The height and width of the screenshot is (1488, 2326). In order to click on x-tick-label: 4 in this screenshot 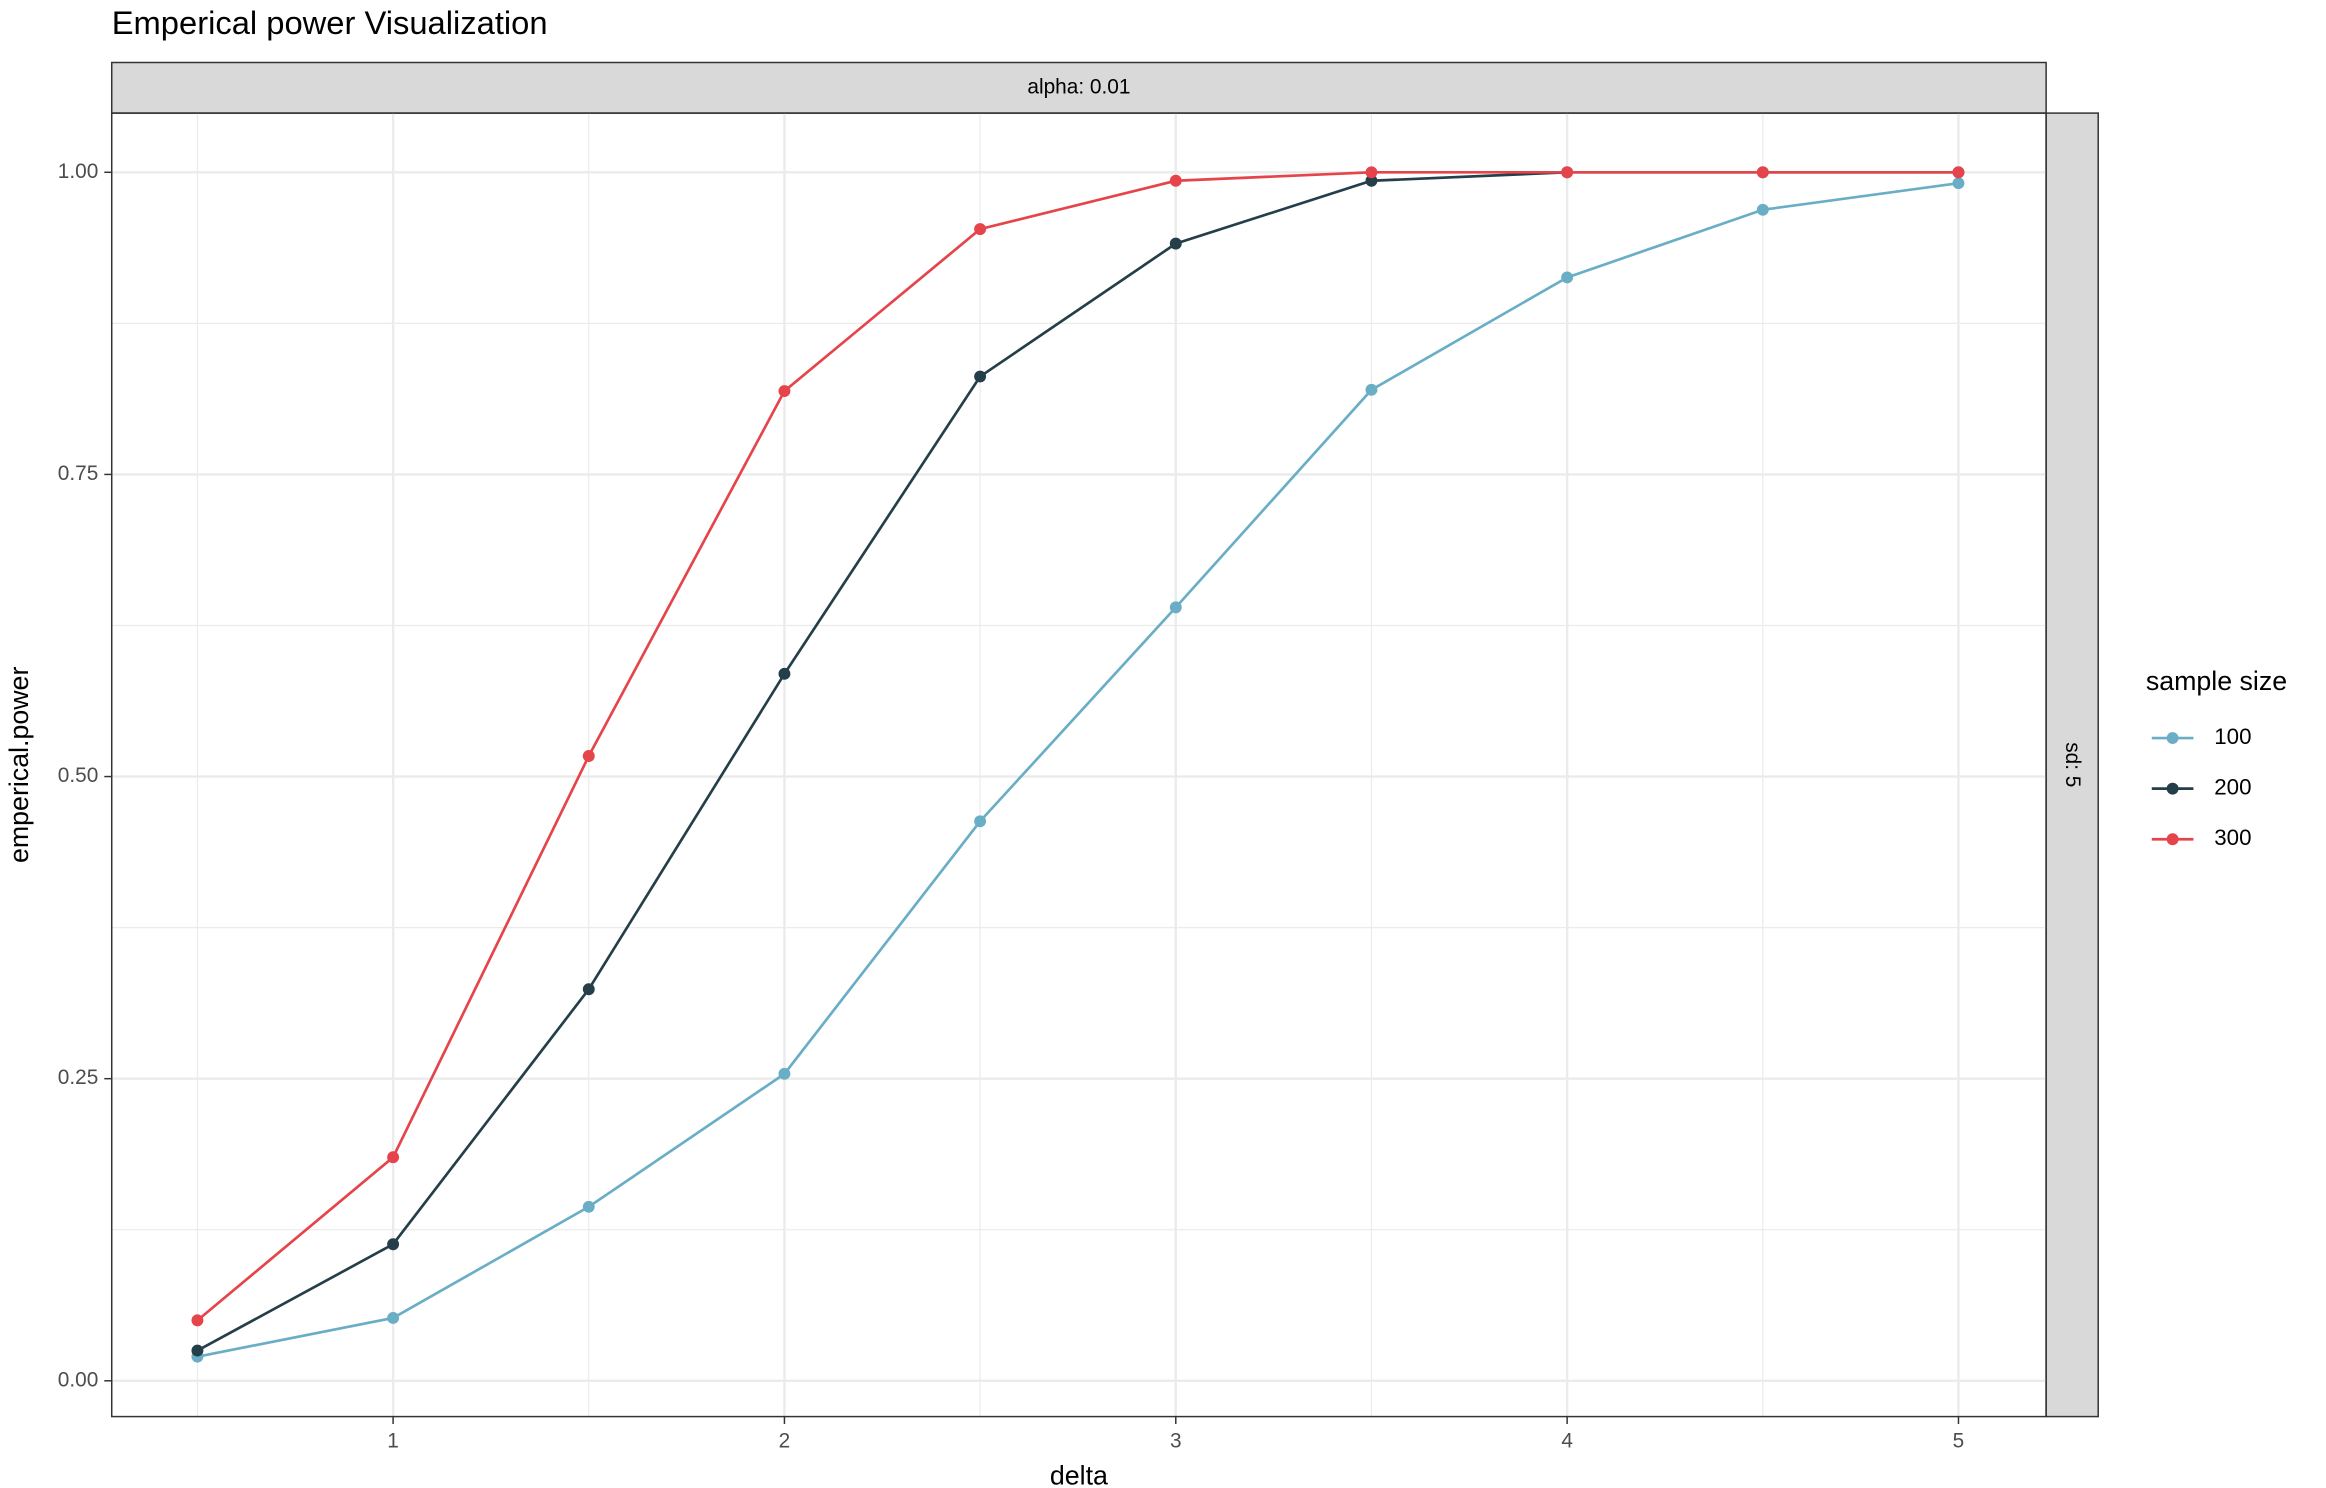, I will do `click(1567, 1440)`.